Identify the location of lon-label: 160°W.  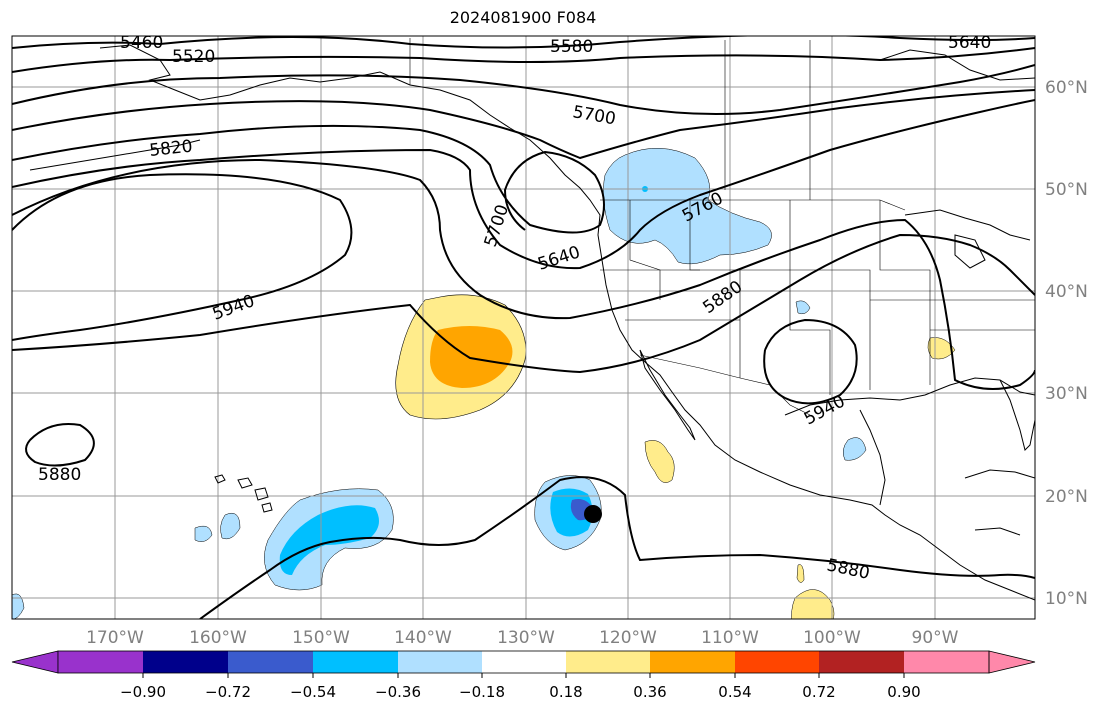
(218, 638).